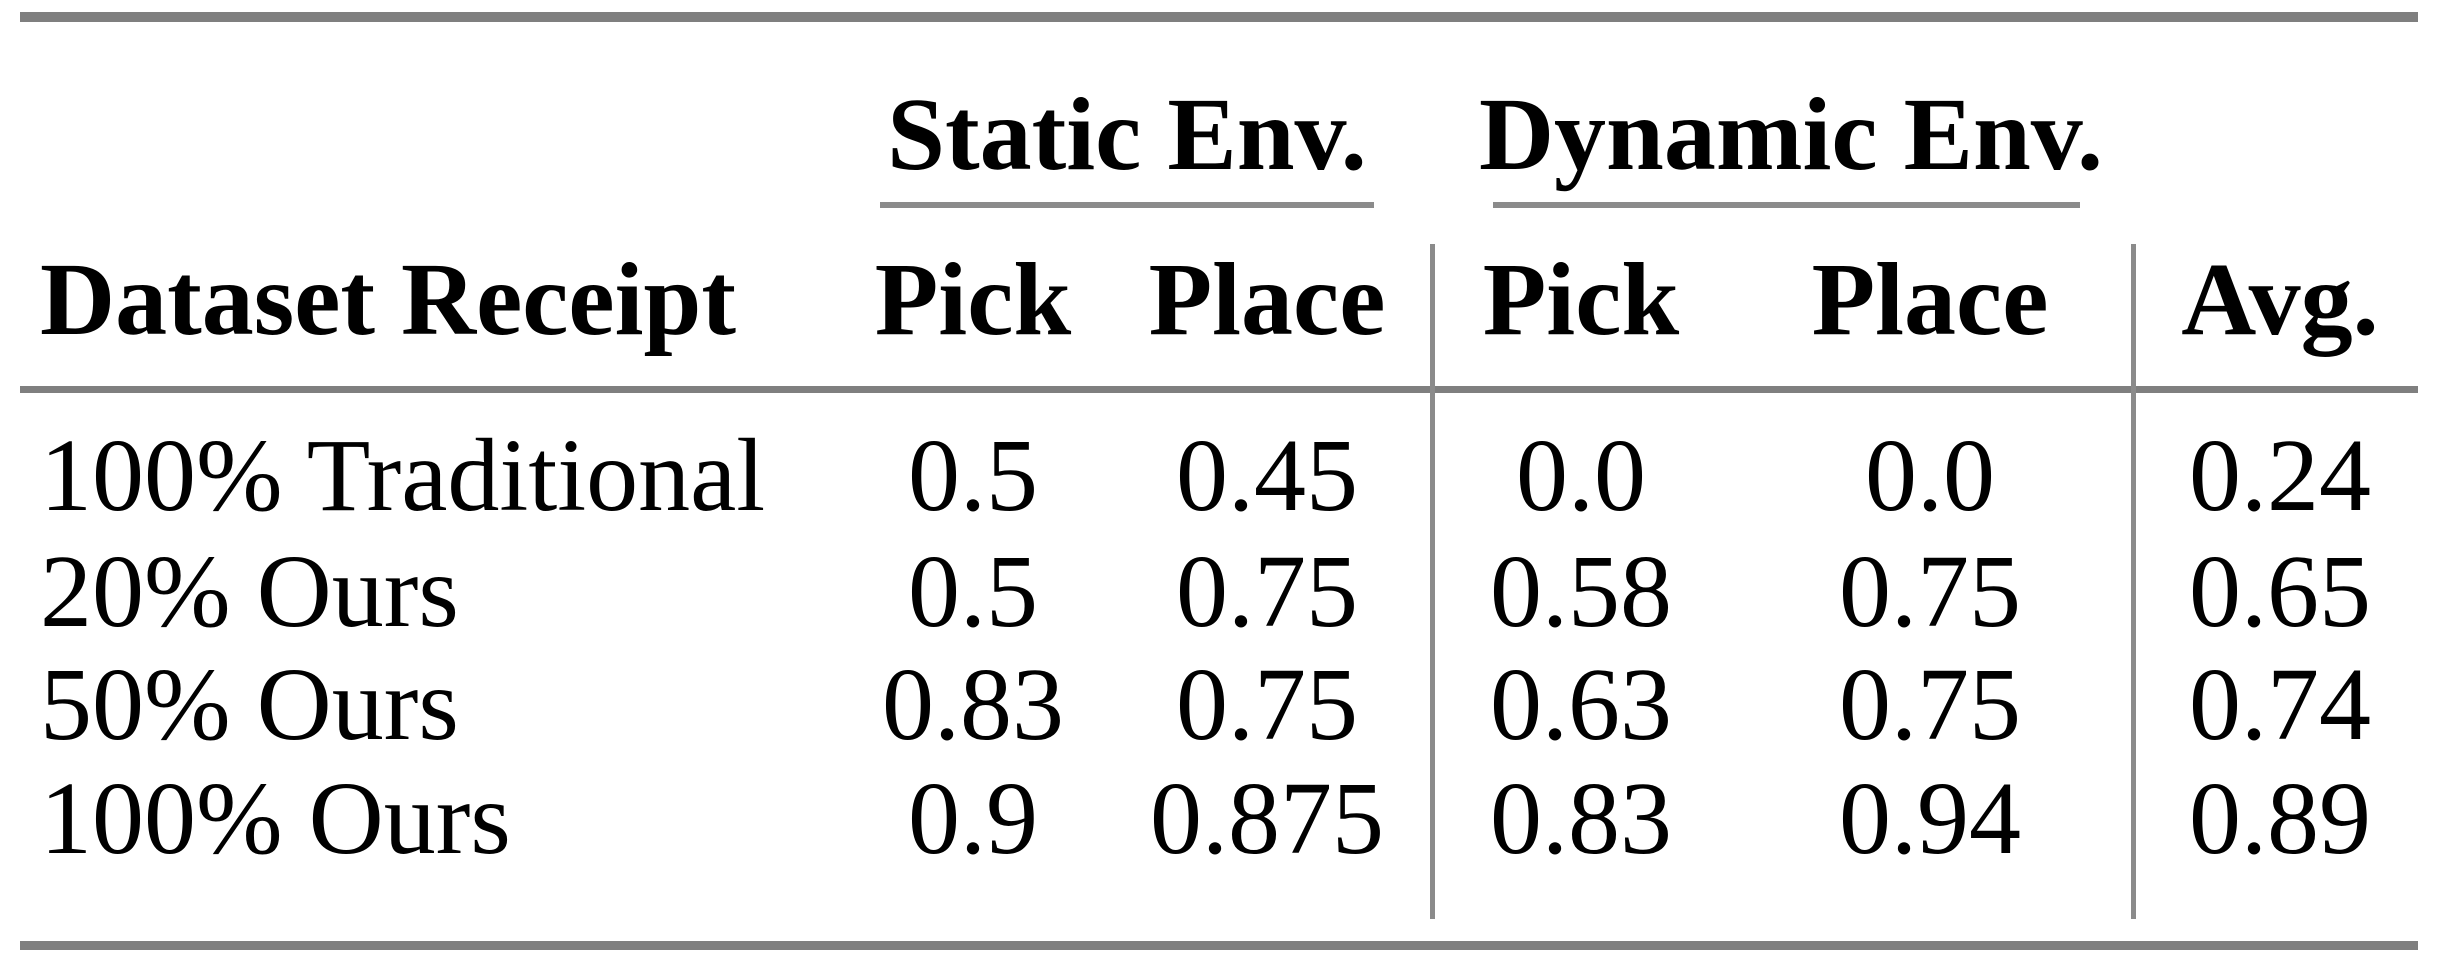 The width and height of the screenshot is (2440, 966). Describe the element at coordinates (973, 299) in the screenshot. I see `column-header-static-pick: Pick` at that location.